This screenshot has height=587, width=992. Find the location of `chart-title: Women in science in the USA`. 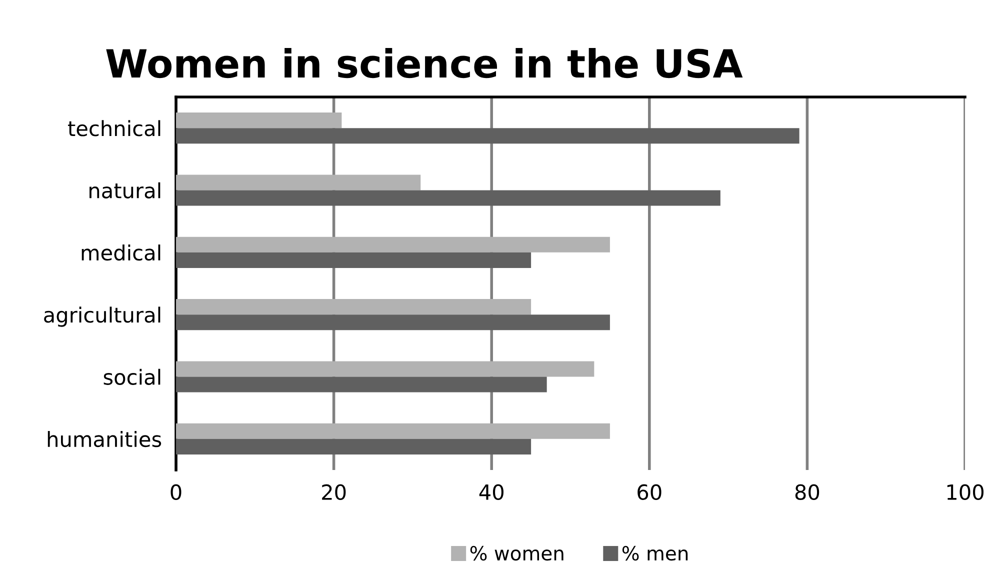

chart-title: Women in science in the USA is located at coordinates (424, 63).